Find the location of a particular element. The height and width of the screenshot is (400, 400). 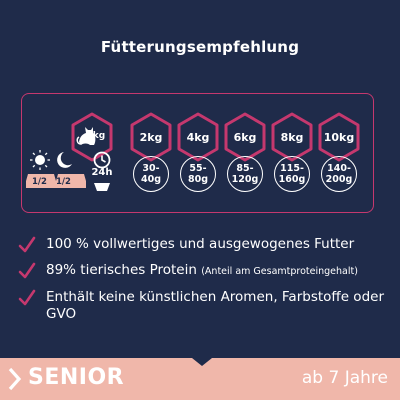

cat-weight-hexagon: kg is located at coordinates (92, 137).